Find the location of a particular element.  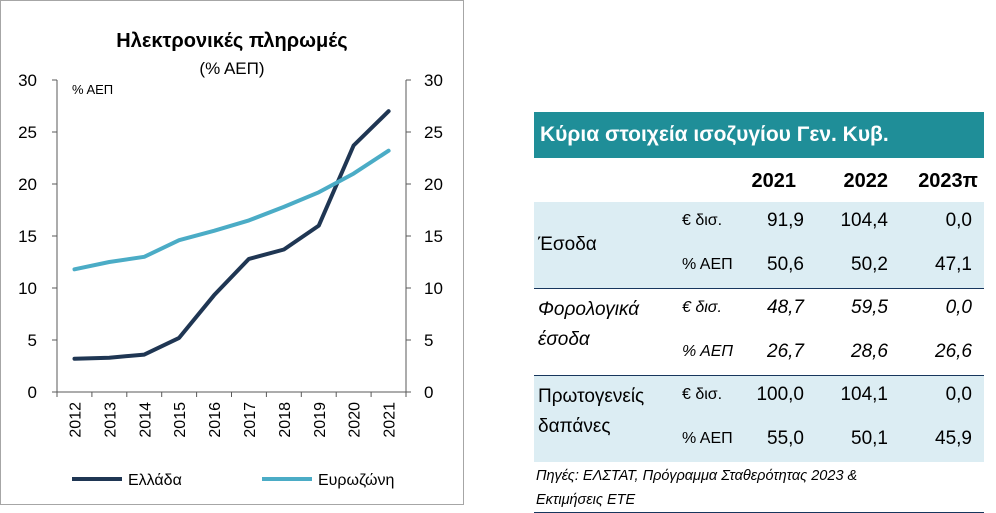

table-title: Κύρια στοιχεία ισοζυγίου Γεν. Κυβ. is located at coordinates (759, 135).